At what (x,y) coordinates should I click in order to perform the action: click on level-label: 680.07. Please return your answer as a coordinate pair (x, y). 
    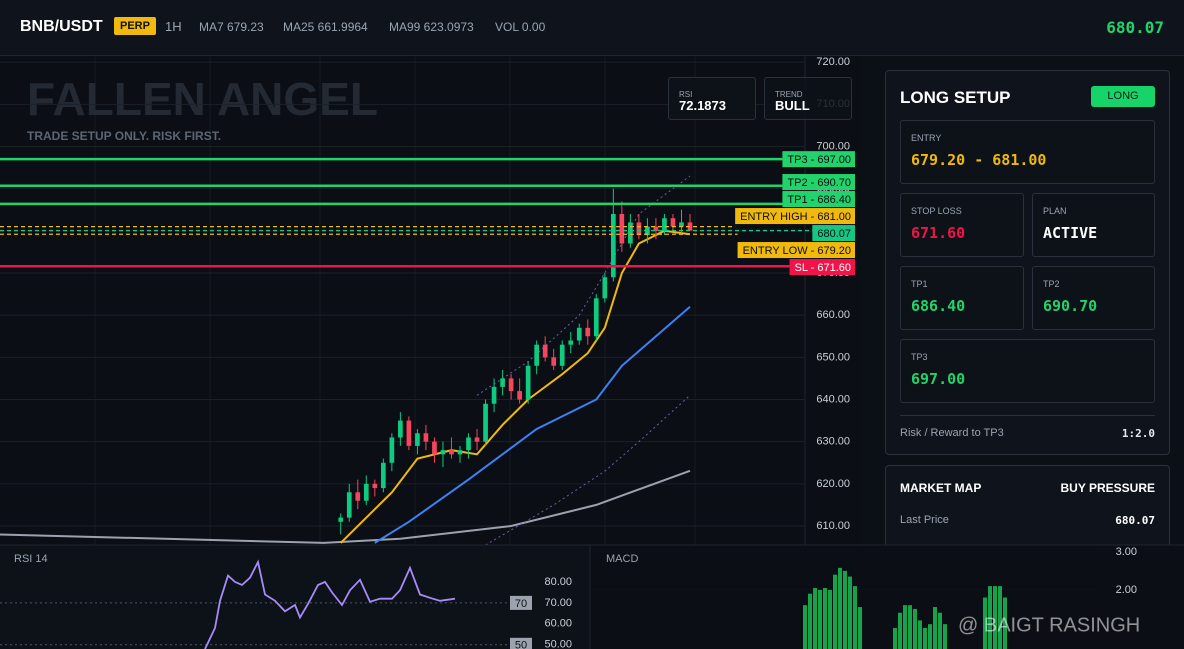
    Looking at the image, I should click on (834, 234).